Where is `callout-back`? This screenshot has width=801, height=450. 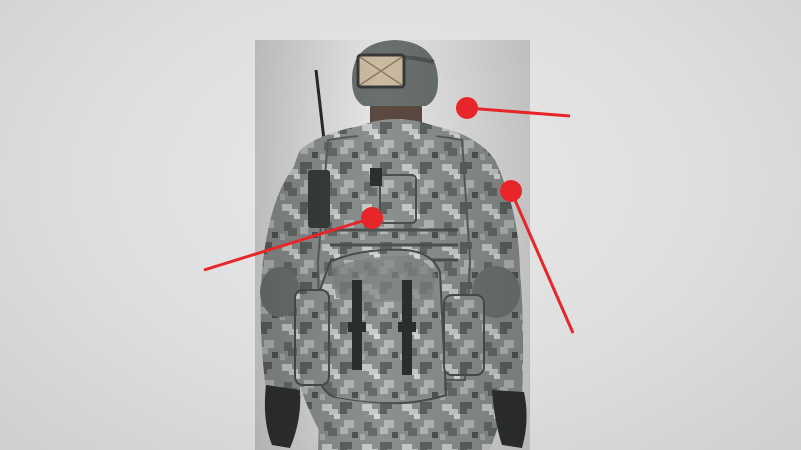 callout-back is located at coordinates (293, 239).